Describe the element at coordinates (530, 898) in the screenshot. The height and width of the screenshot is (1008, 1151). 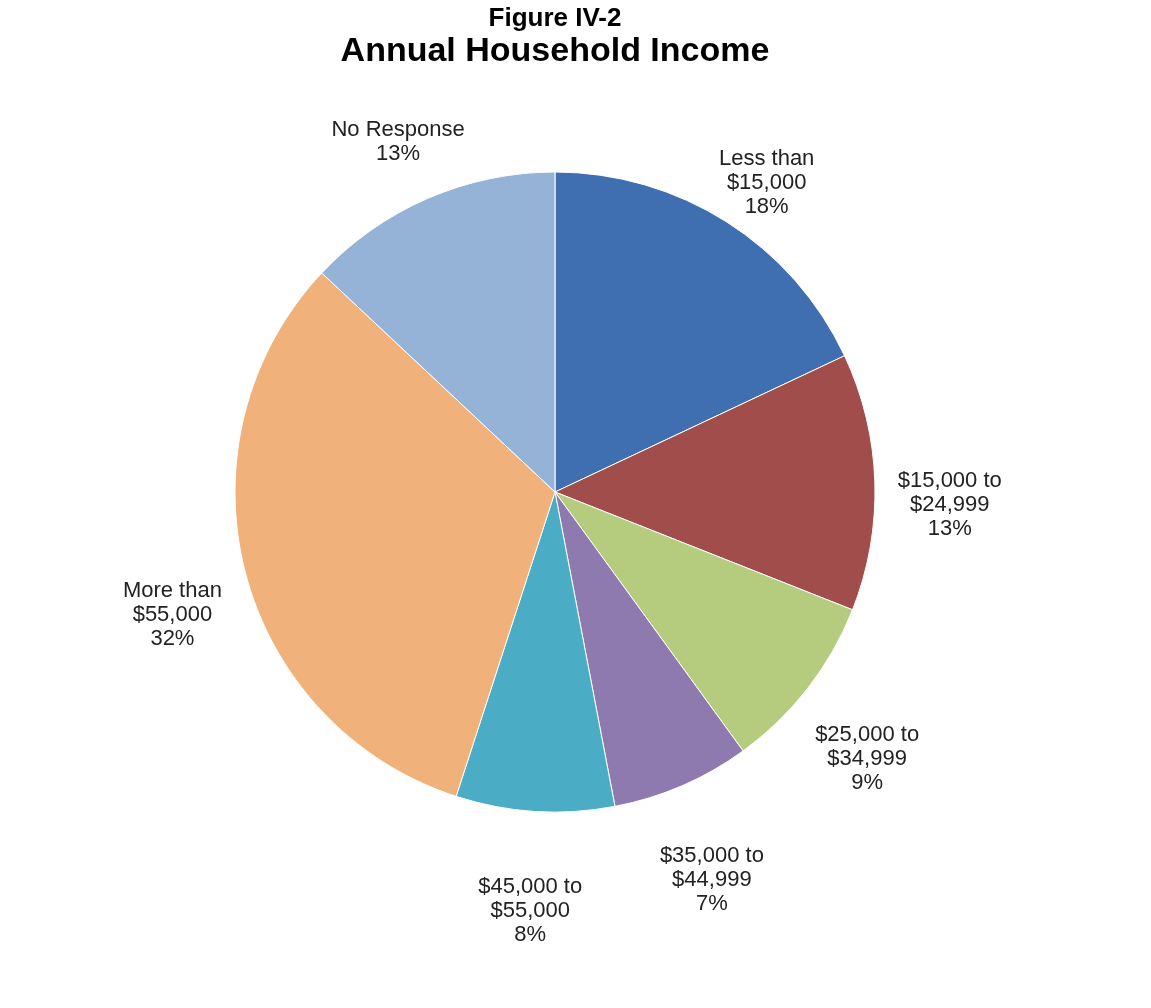
I see `slice-label: $45,000 to $55,000` at that location.